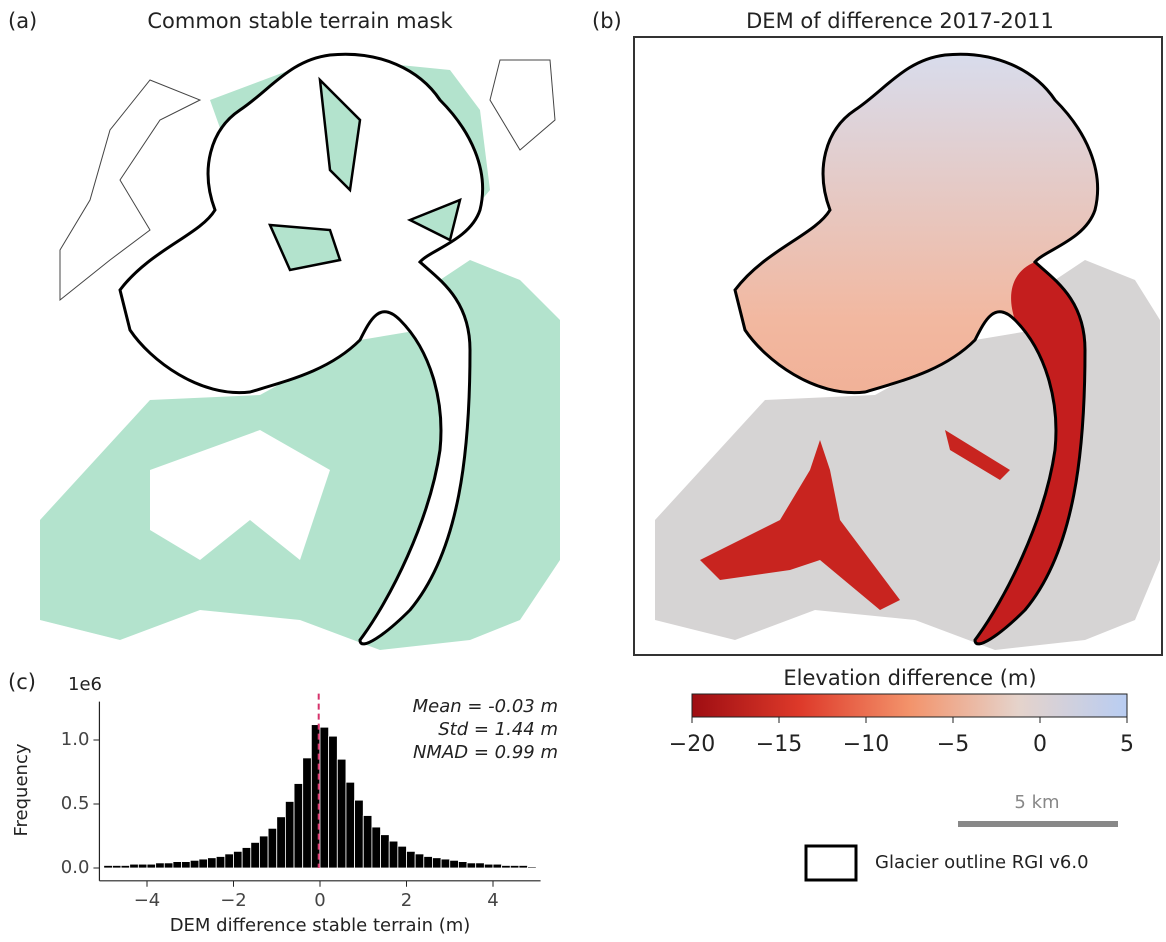  What do you see at coordinates (692, 744) in the screenshot?
I see `colorbar-tick-label: −20` at bounding box center [692, 744].